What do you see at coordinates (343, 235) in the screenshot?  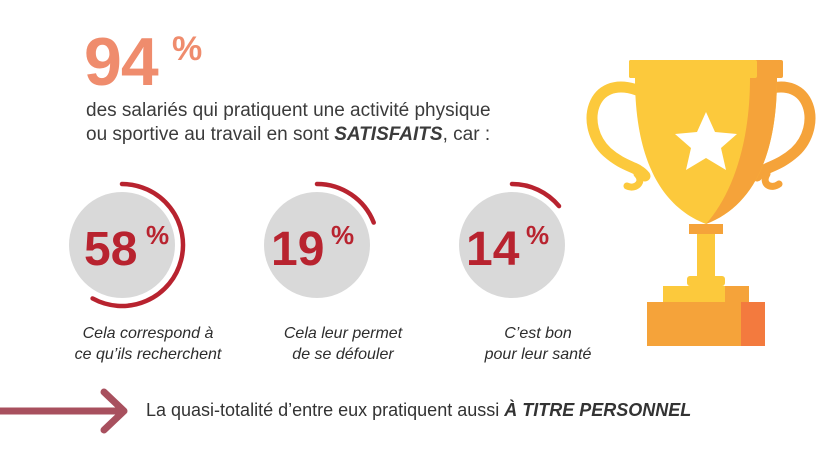 I see `stat-unit-2: %` at bounding box center [343, 235].